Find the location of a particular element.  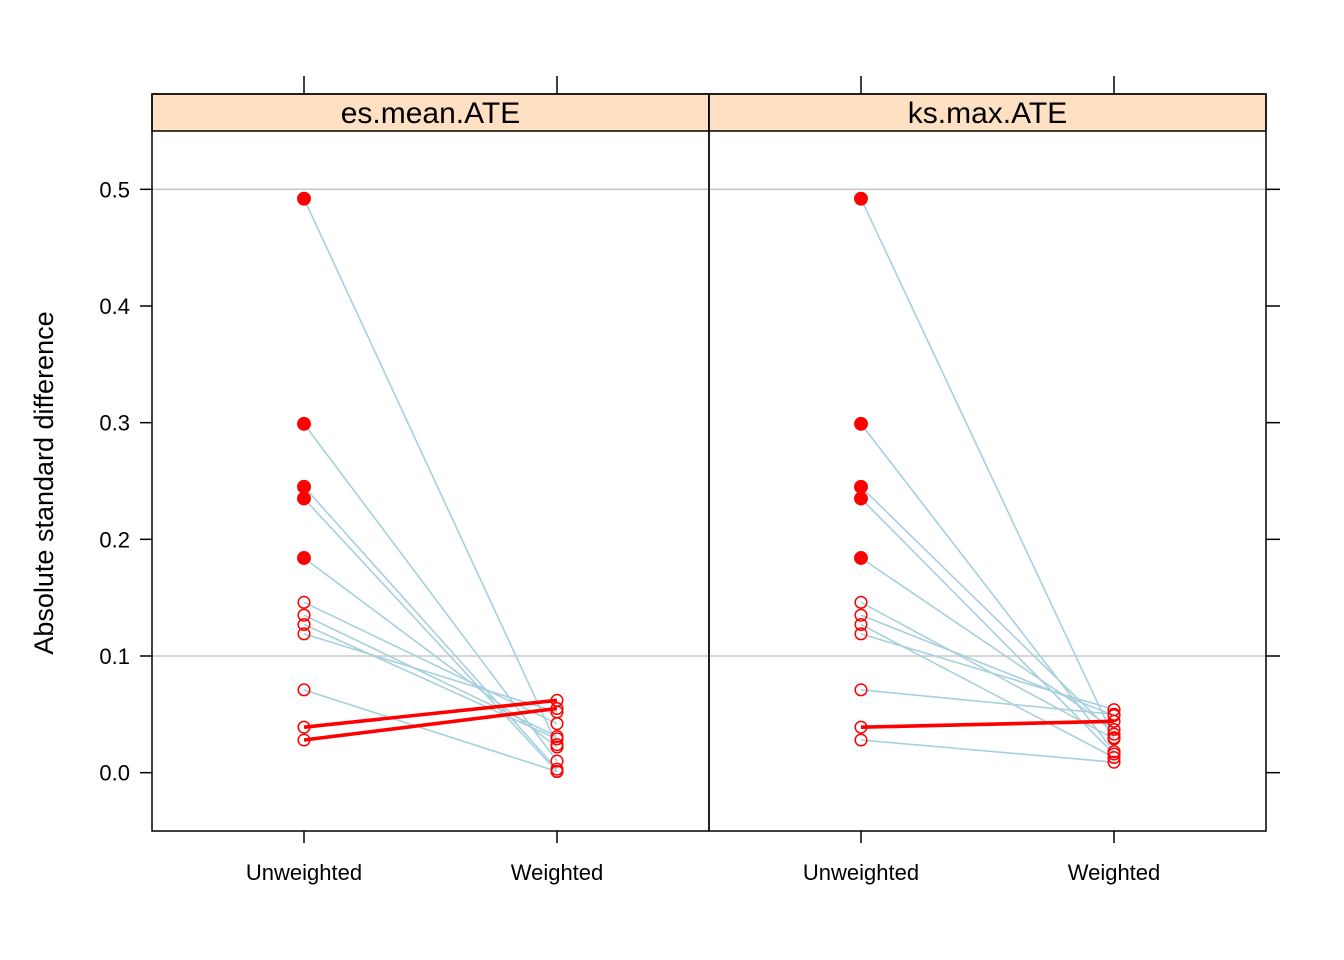

panel-title: ks.max.ATE is located at coordinates (987, 113).